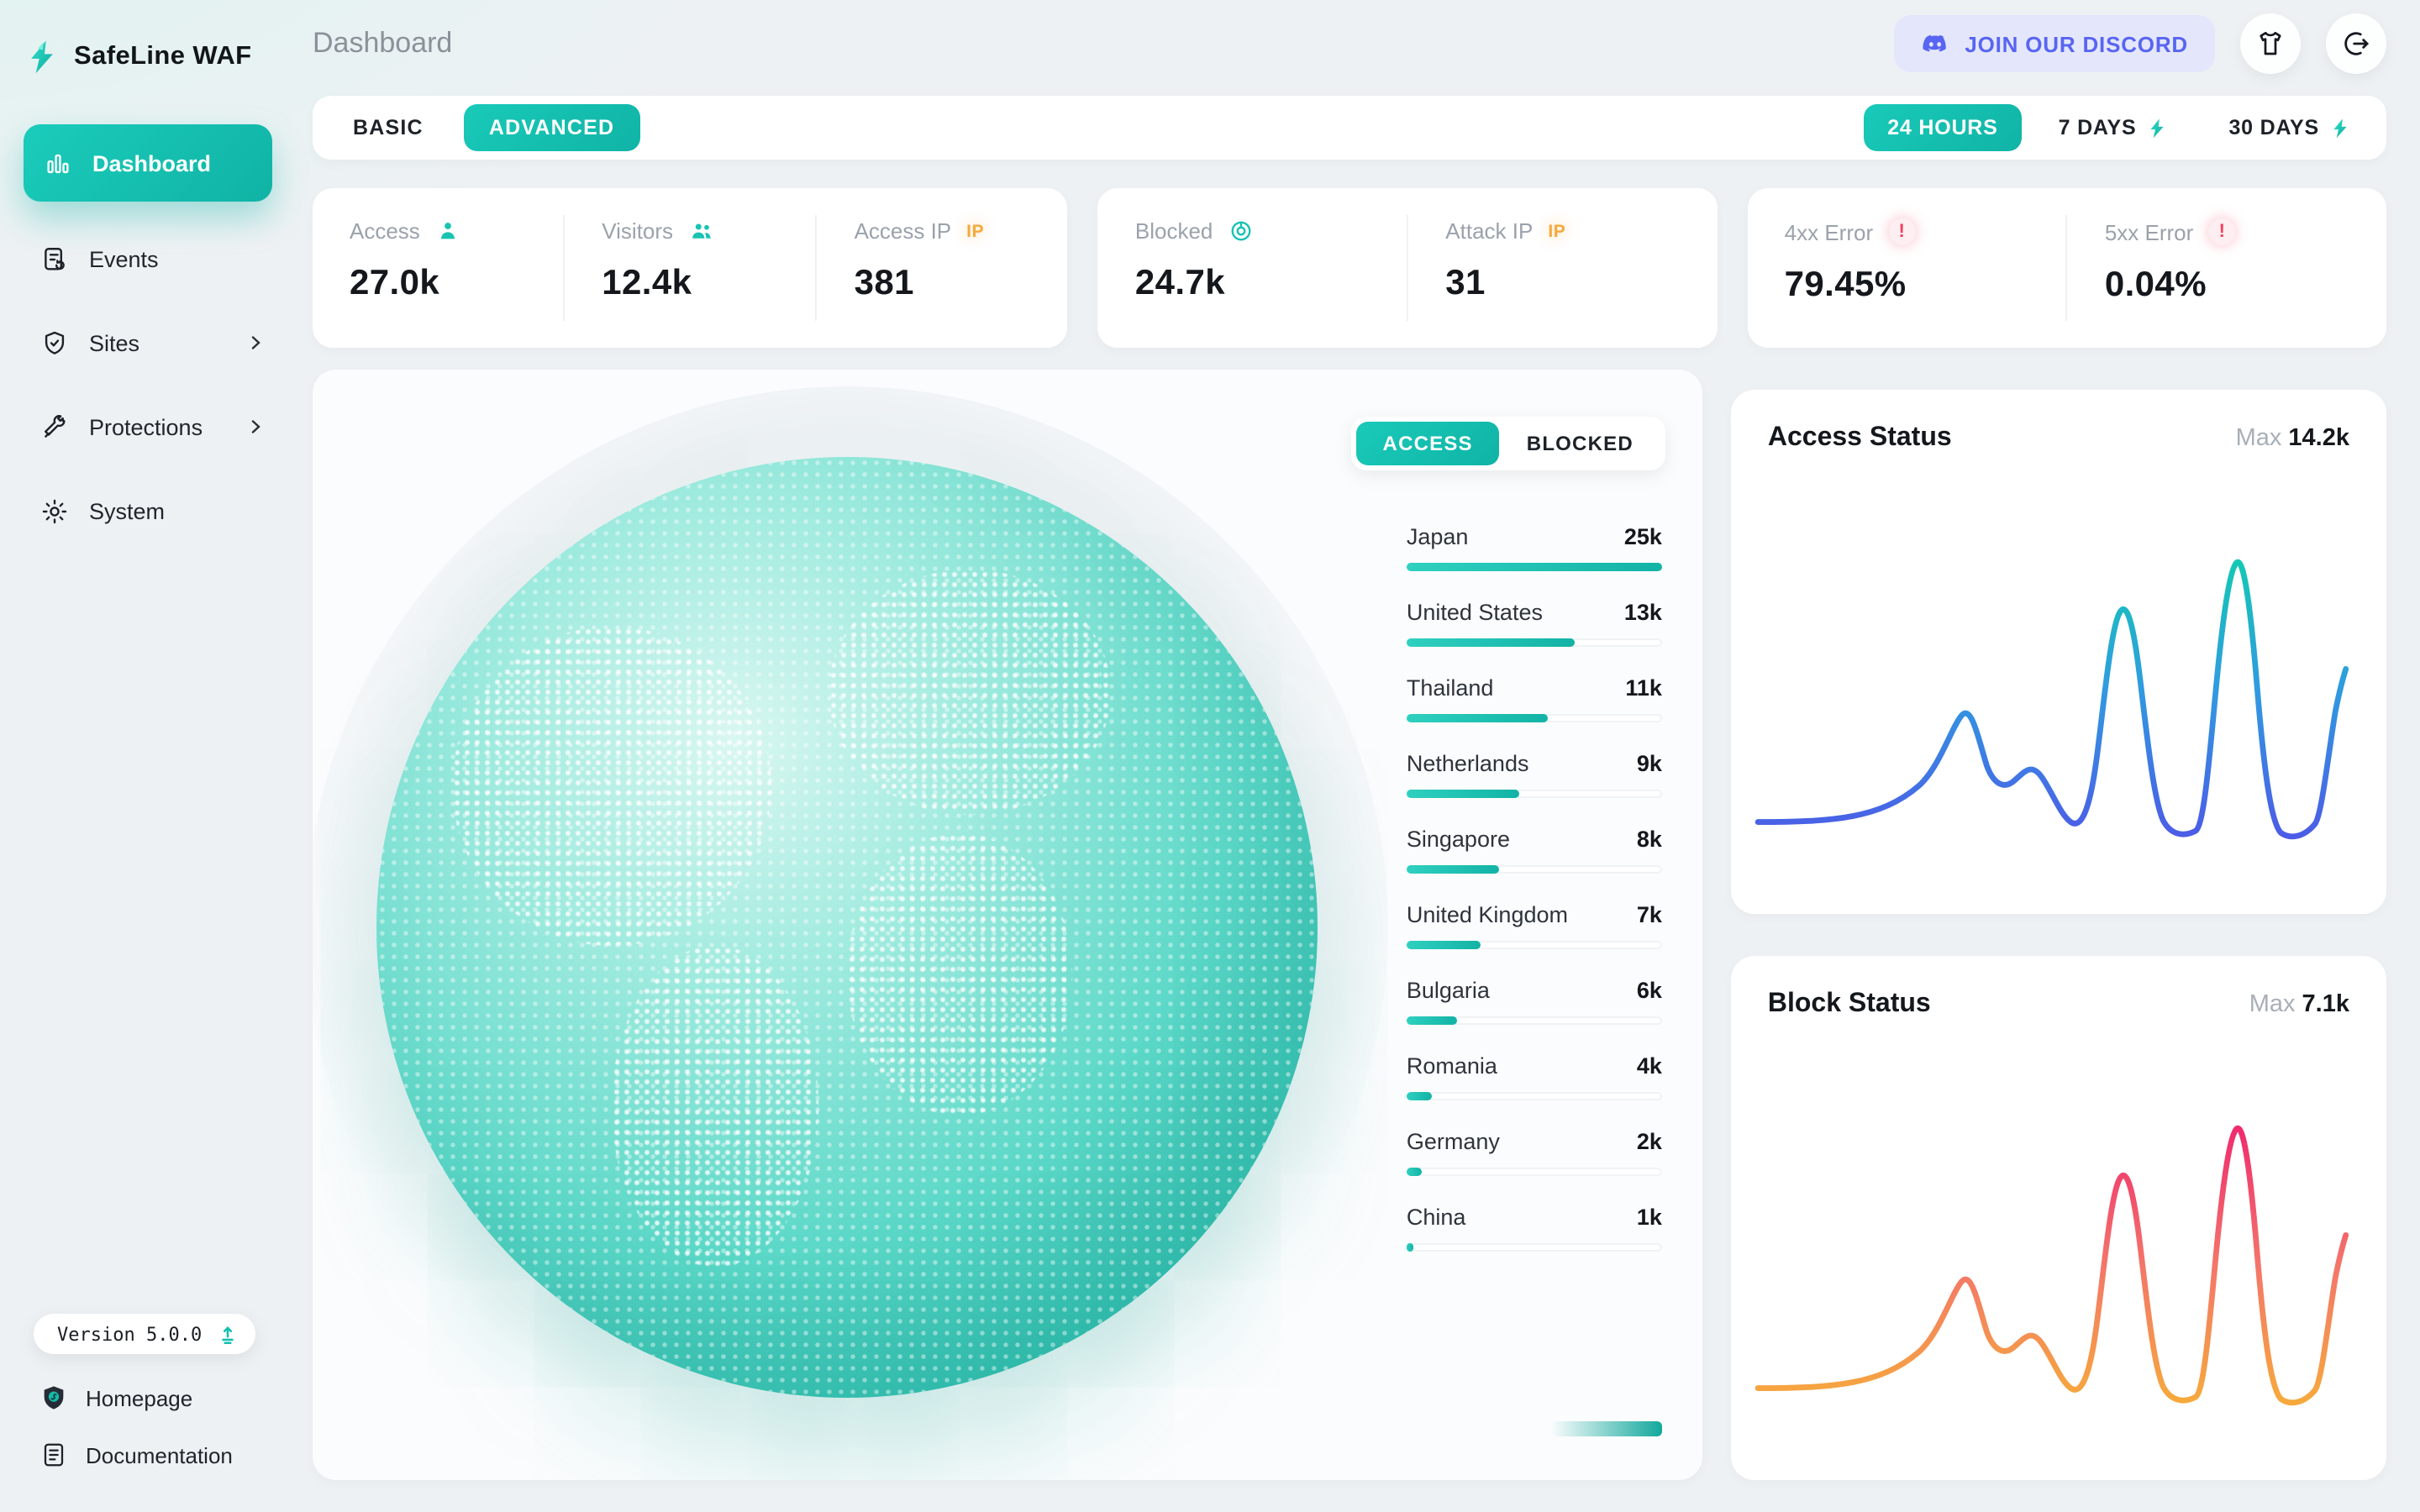 This screenshot has width=2420, height=1512. I want to click on access-status-card: Access Status Max 14.2k, so click(2058, 652).